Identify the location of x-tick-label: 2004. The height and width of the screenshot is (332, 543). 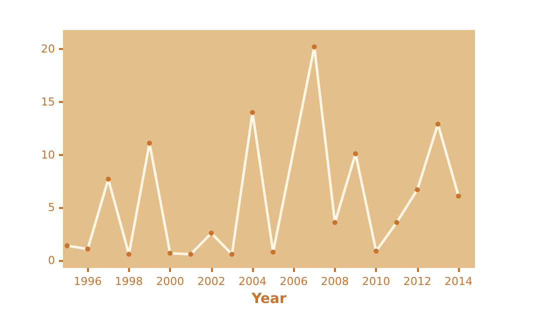
(252, 281).